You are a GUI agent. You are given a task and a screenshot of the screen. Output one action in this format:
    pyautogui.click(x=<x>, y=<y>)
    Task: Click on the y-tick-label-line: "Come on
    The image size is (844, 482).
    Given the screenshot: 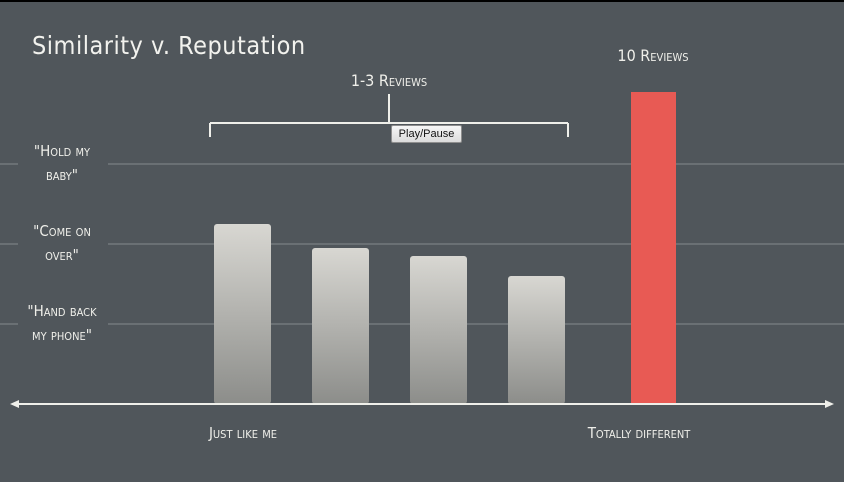 What is the action you would take?
    pyautogui.click(x=62, y=231)
    